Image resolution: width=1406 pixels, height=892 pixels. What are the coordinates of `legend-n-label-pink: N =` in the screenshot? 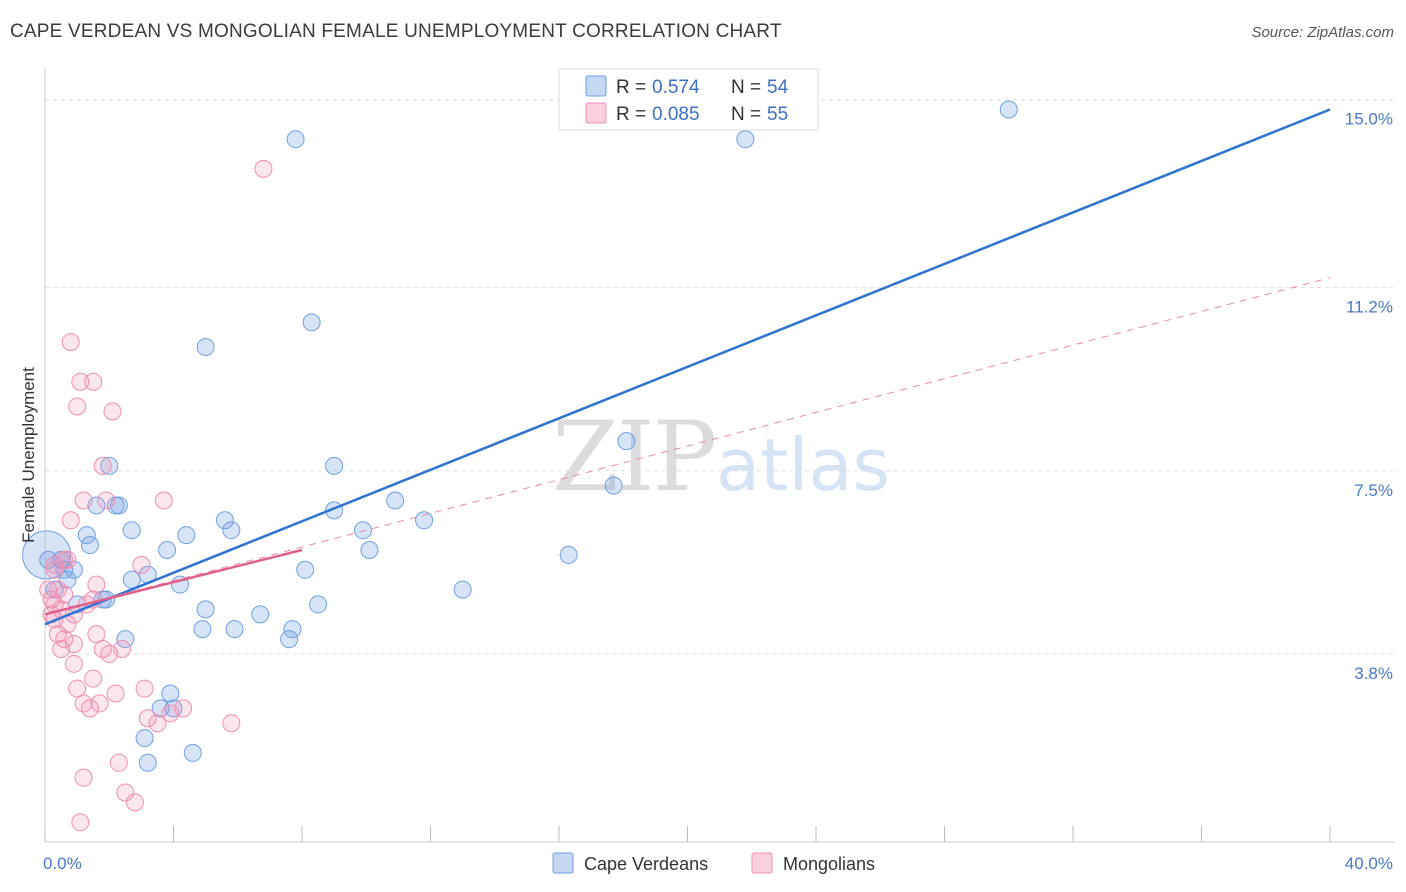 It's located at (746, 114).